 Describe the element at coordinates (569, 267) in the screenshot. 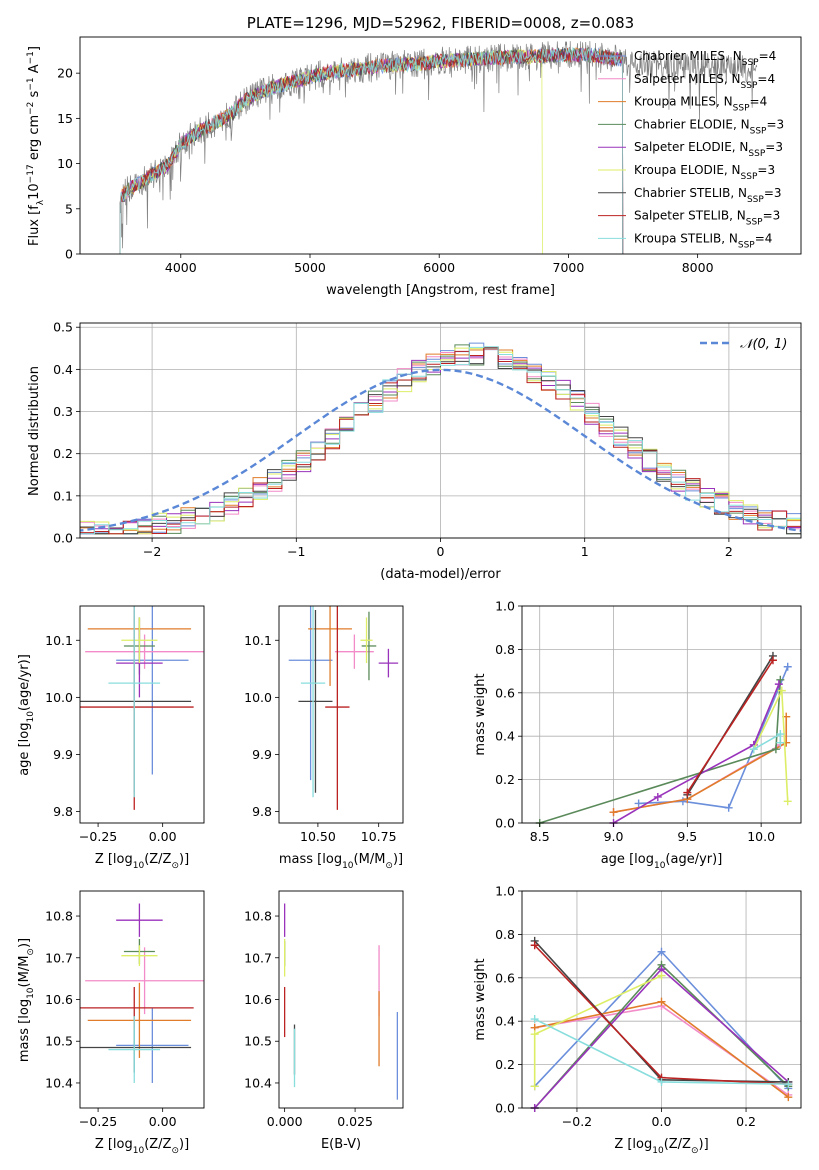

I see `x-tick-label: 7000` at that location.